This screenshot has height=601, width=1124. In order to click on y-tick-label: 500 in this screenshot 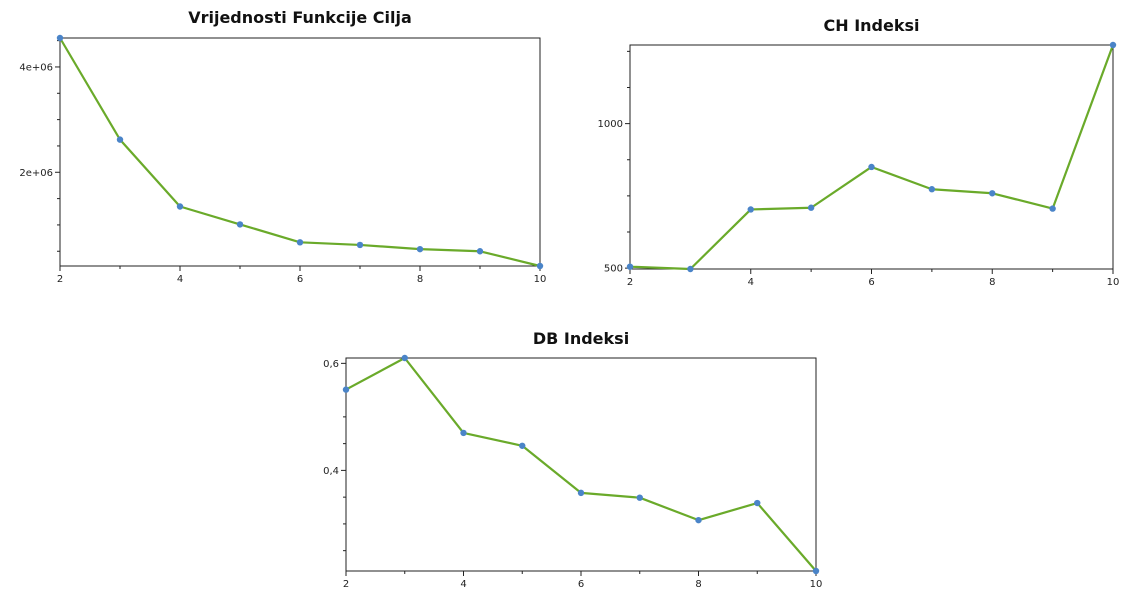, I will do `click(613, 269)`.